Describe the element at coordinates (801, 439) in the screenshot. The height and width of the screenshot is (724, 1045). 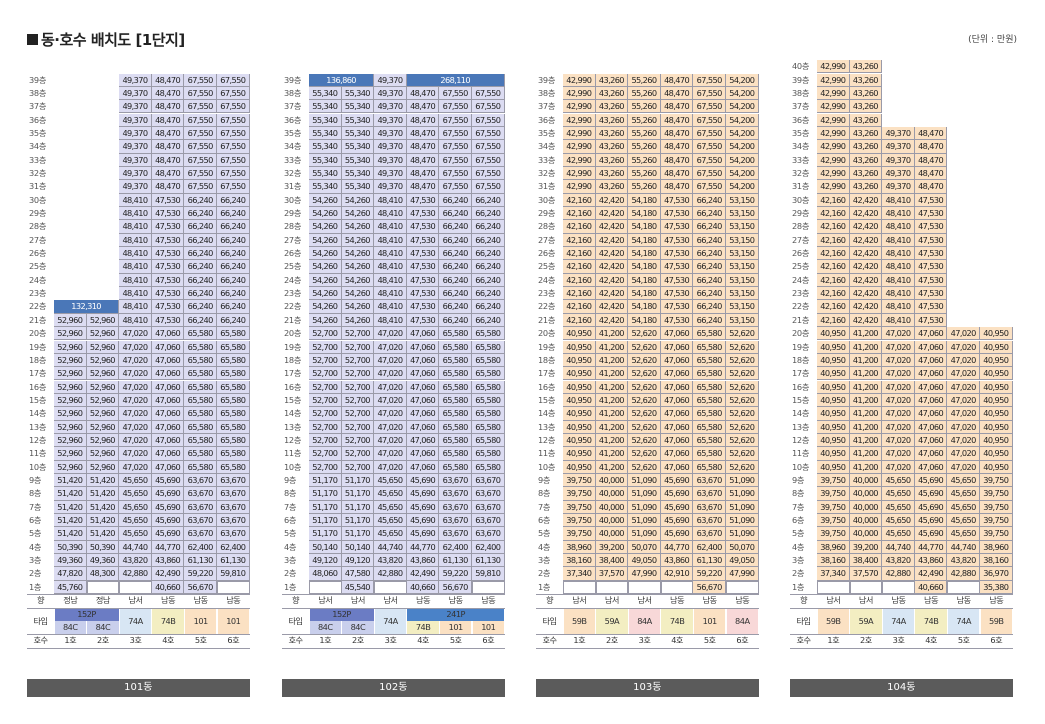
I see `floor-label: 12층` at that location.